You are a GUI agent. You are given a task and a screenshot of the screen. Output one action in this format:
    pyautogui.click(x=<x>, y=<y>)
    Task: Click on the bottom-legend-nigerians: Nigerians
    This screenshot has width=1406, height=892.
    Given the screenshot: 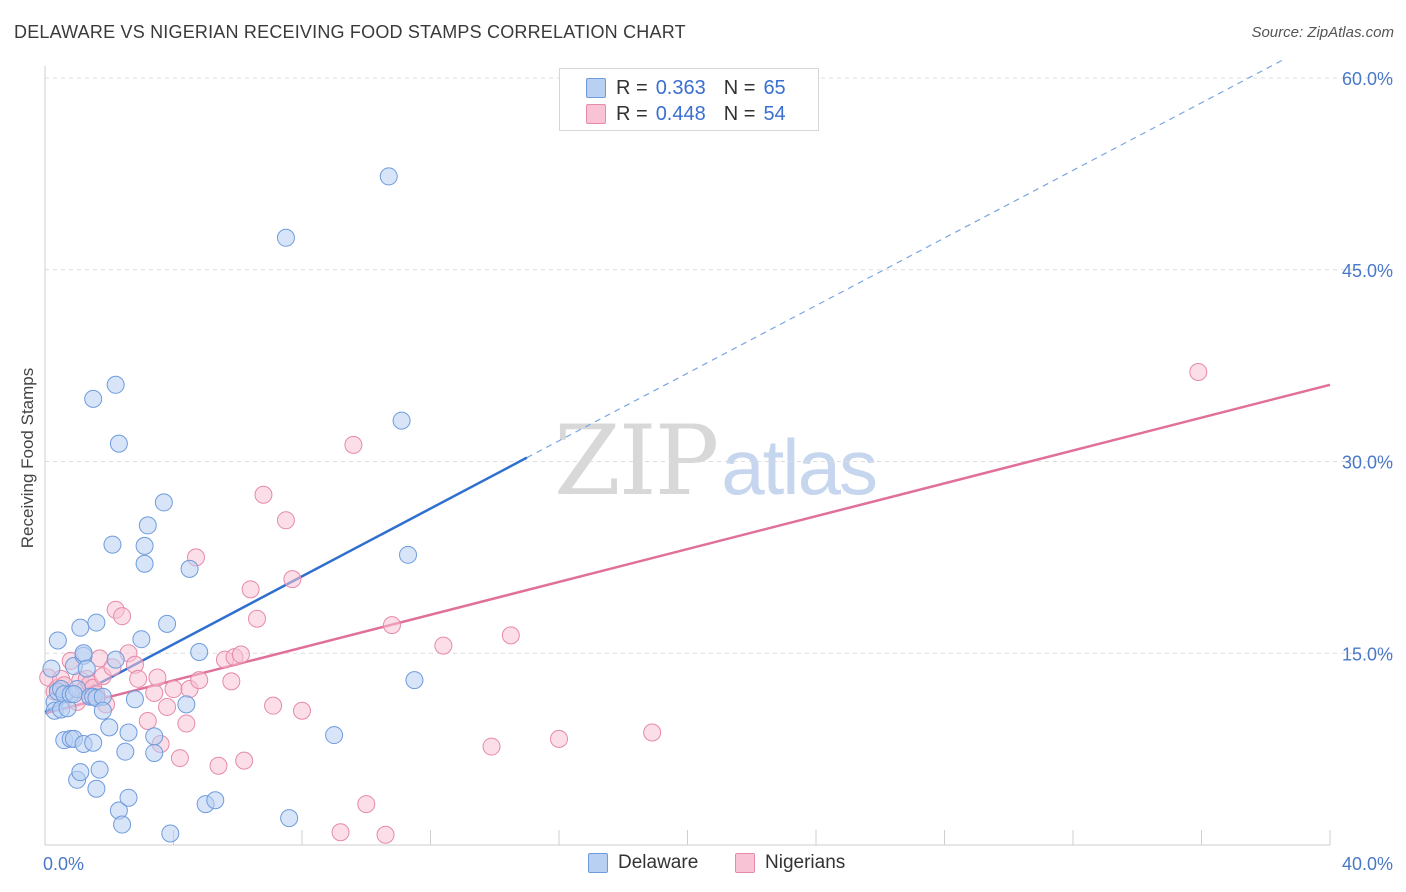 What is the action you would take?
    pyautogui.click(x=790, y=863)
    